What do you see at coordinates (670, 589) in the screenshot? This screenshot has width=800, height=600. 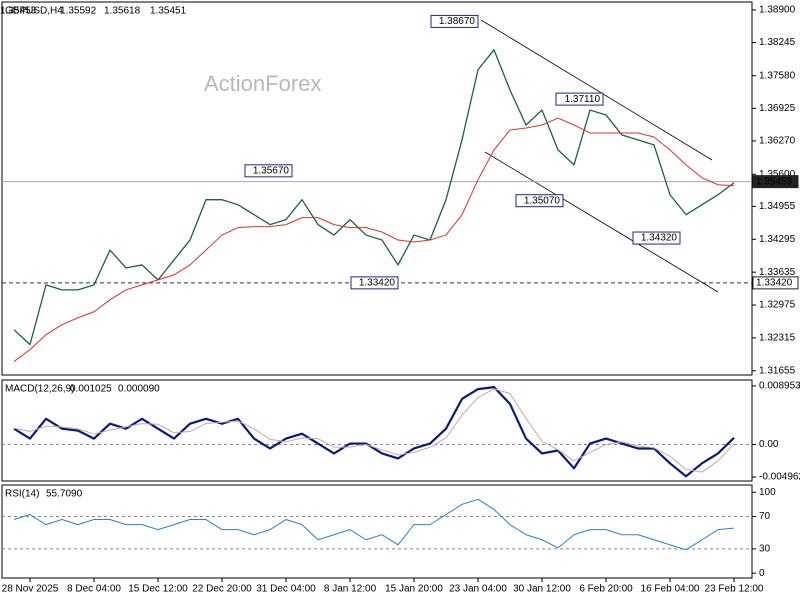 I see `x-tick-label: 16 Feb 04:00` at bounding box center [670, 589].